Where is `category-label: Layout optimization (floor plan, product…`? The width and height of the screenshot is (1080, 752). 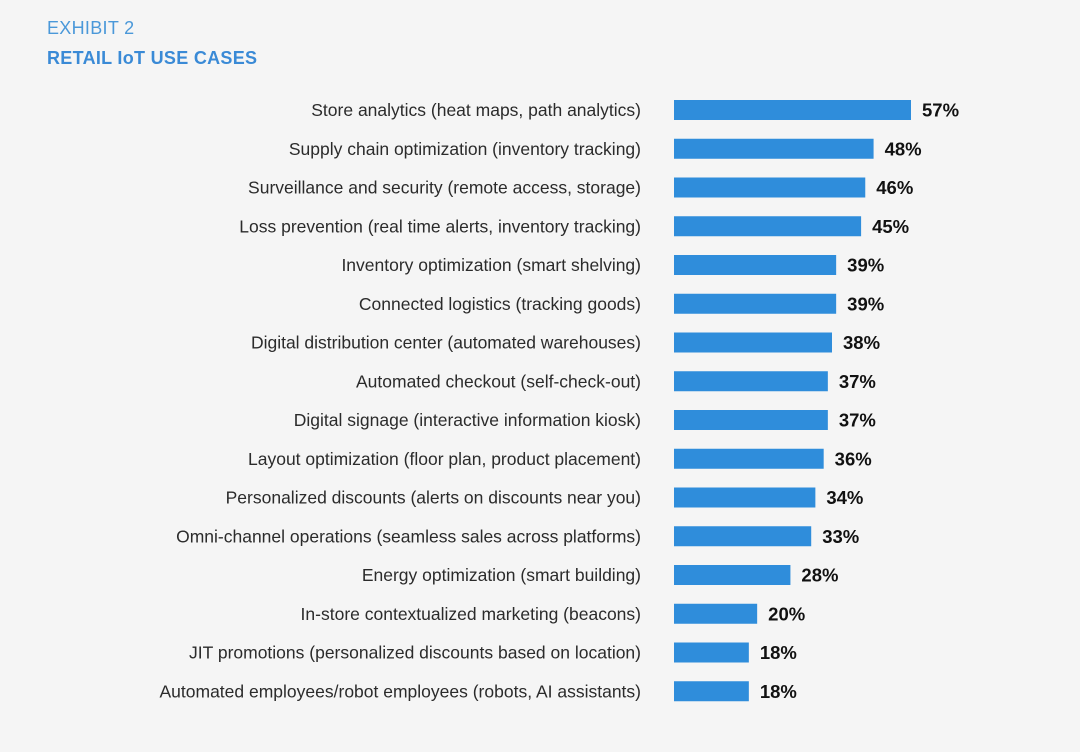 category-label: Layout optimization (floor plan, product… is located at coordinates (444, 459).